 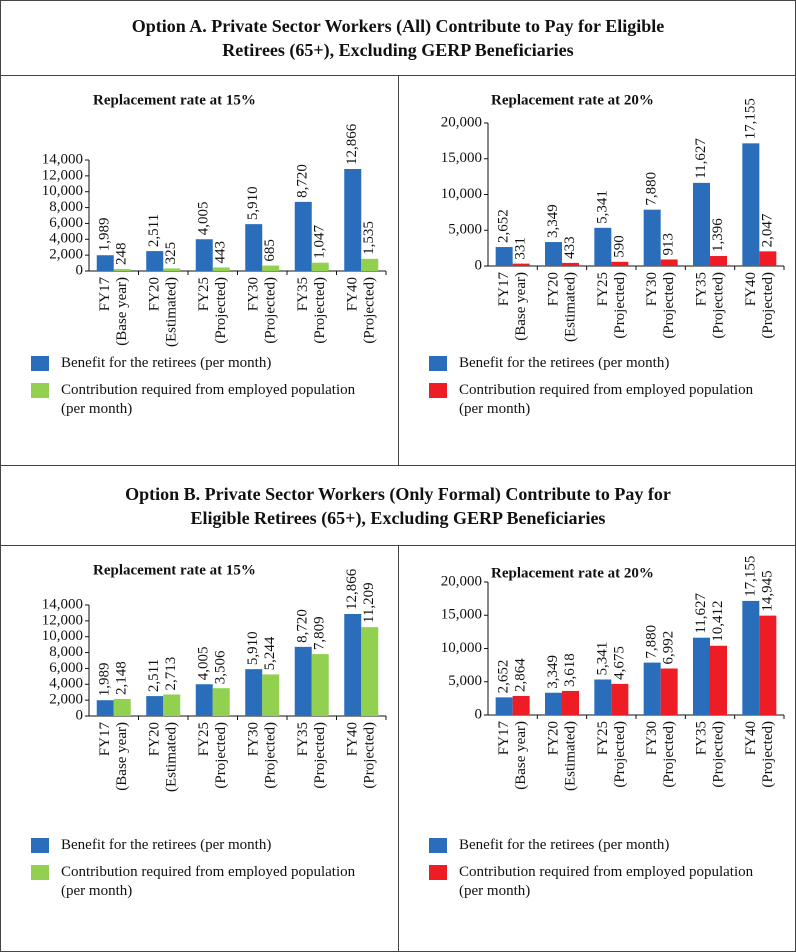 What do you see at coordinates (619, 663) in the screenshot?
I see `value-label: 4,675` at bounding box center [619, 663].